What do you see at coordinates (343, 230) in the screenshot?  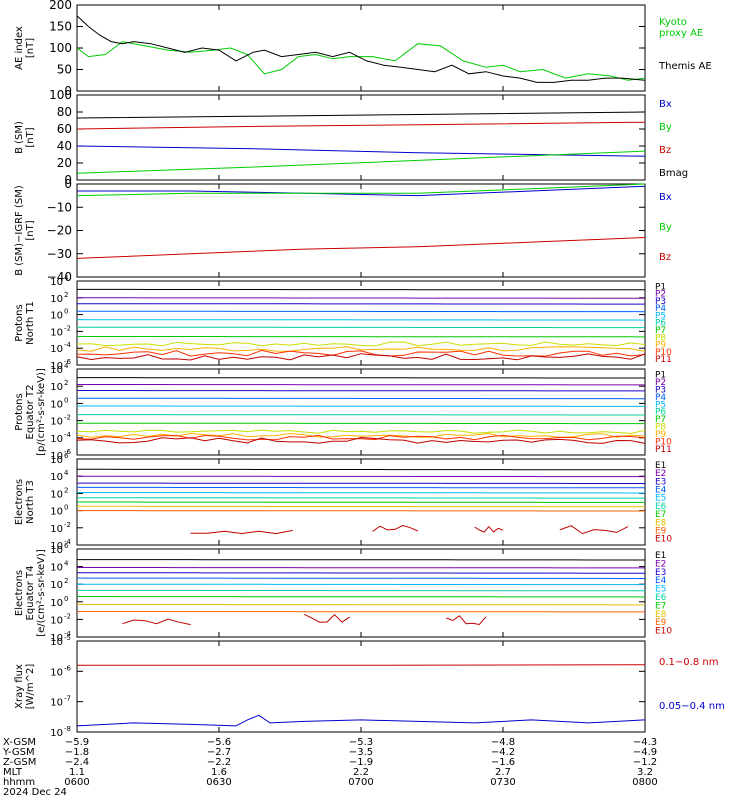 I see `panel-3: −40 −30 −20 −10 0 B (SM)−IGRF (SM) [nT] Bx By Bz` at bounding box center [343, 230].